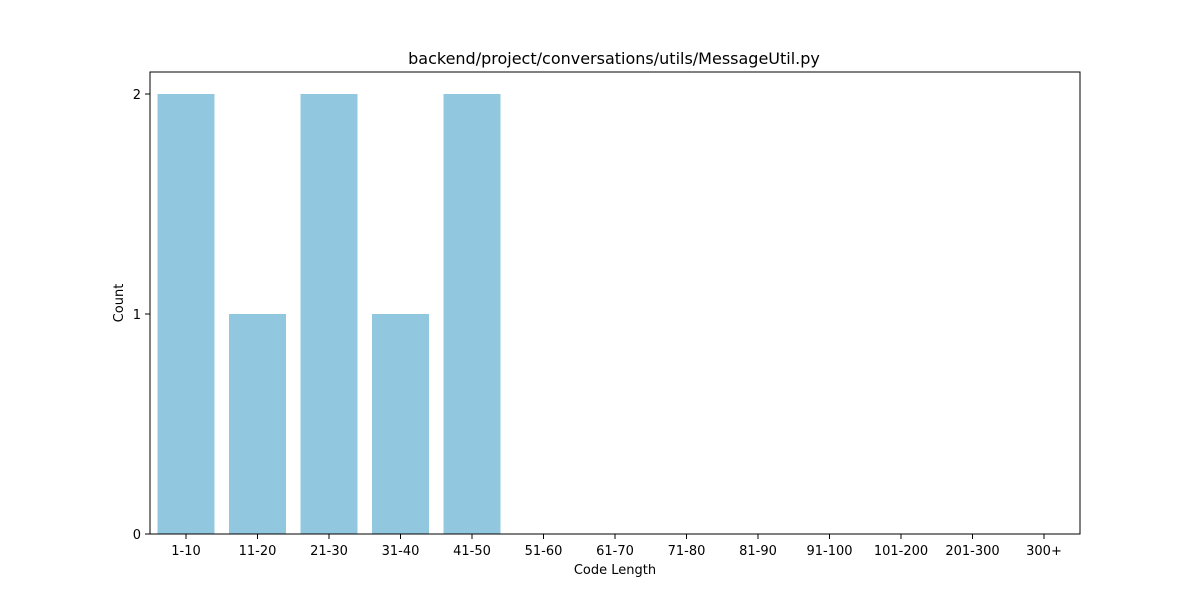 The width and height of the screenshot is (1200, 600). I want to click on y-axis-label: Count, so click(119, 303).